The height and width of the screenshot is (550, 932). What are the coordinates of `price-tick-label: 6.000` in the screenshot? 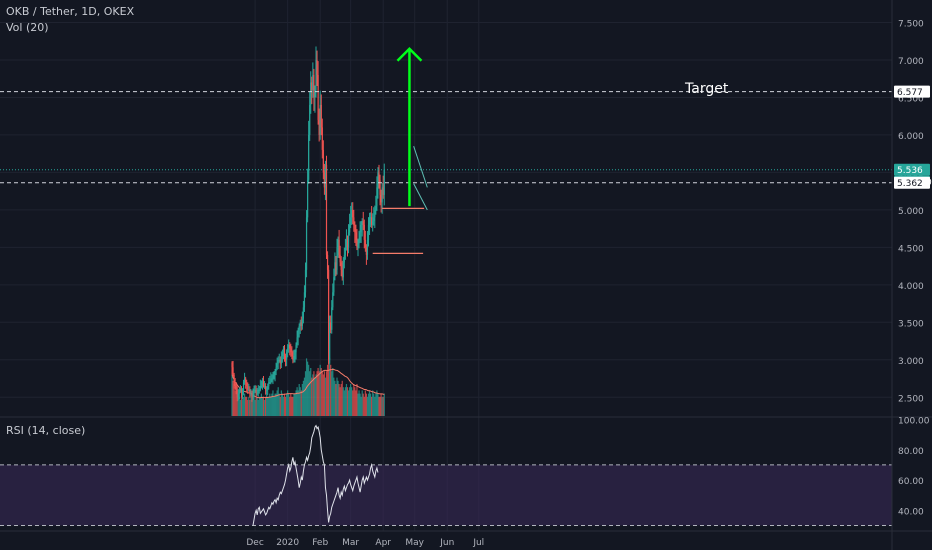 It's located at (911, 137).